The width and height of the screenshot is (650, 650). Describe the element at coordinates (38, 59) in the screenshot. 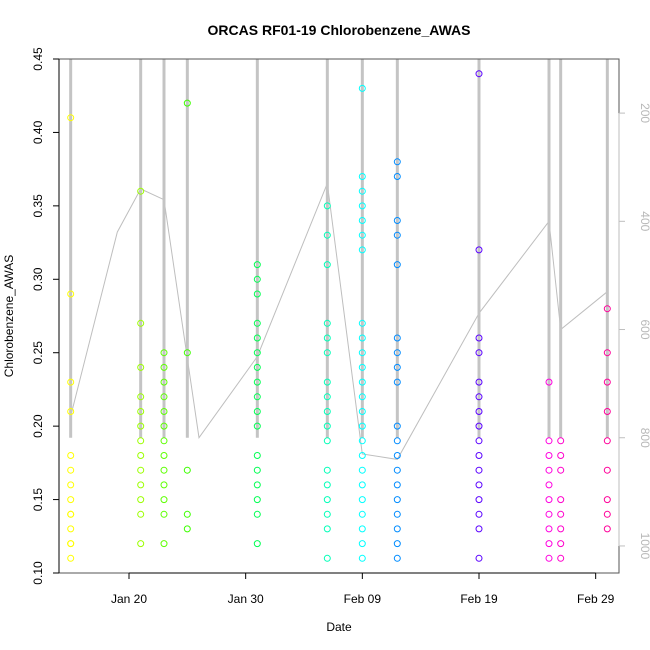

I see `y-tick-label: 0.45` at that location.